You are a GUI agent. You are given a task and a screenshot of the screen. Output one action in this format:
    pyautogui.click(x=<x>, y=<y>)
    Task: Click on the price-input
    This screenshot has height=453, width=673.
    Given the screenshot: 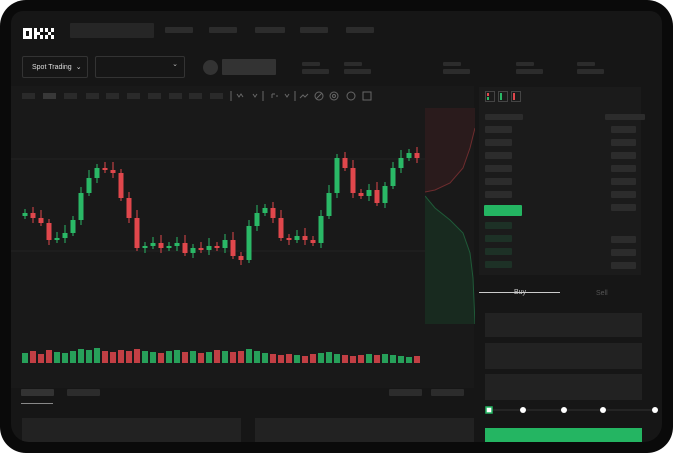 What is the action you would take?
    pyautogui.click(x=563, y=325)
    